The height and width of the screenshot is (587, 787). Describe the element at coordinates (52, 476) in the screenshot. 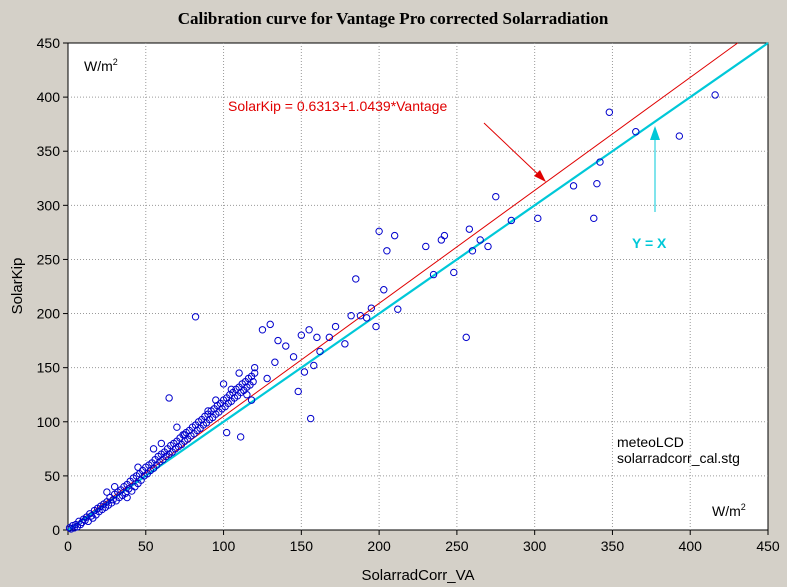

I see `y-tick-label: 50` at that location.